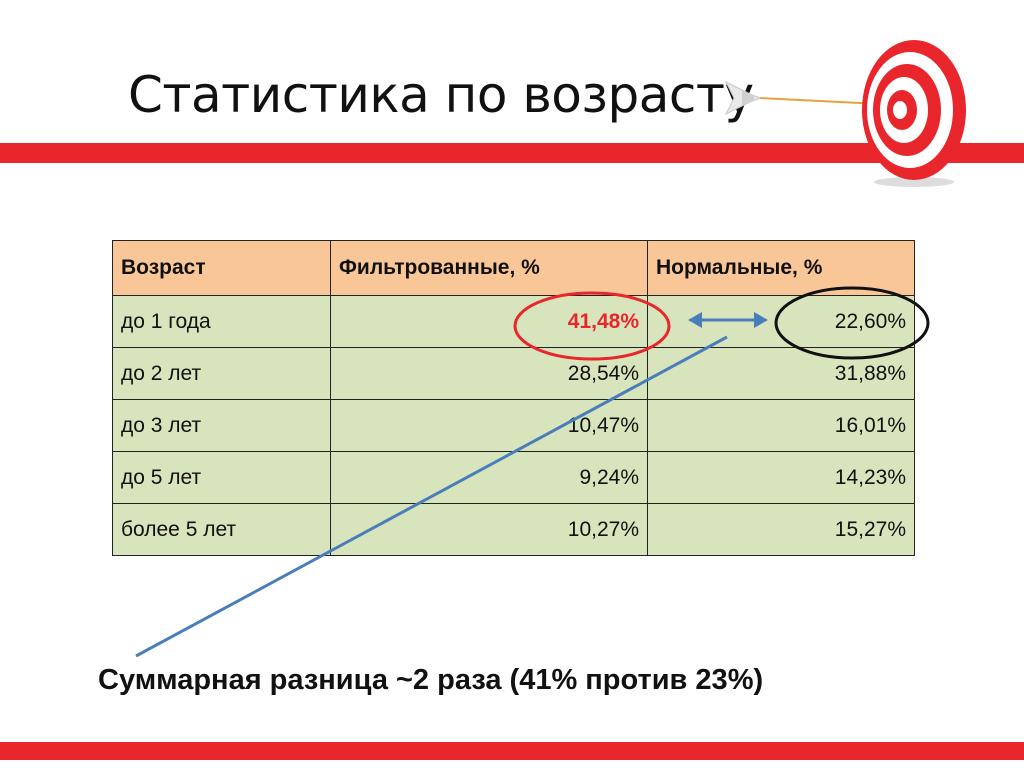 This screenshot has height=768, width=1024. Describe the element at coordinates (221, 477) in the screenshot. I see `age-cell: до 5 лет` at that location.